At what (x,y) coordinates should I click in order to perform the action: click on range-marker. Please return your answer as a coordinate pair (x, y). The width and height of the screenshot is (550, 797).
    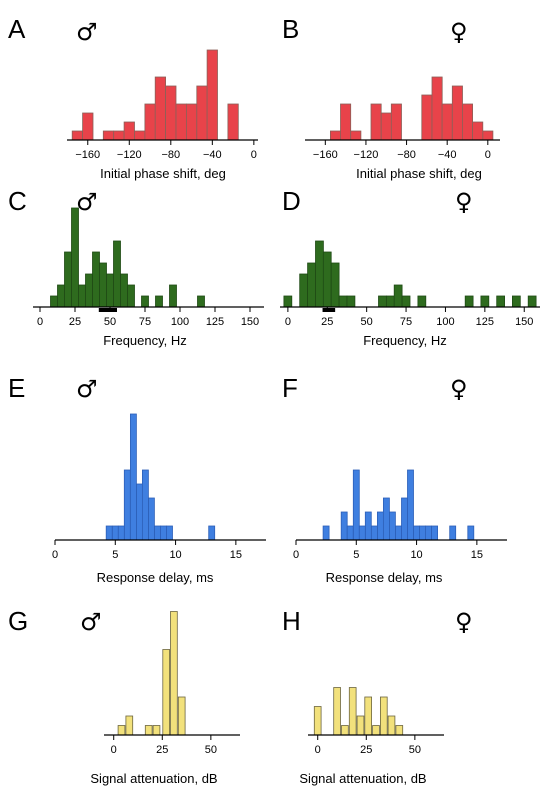
    Looking at the image, I should click on (329, 310).